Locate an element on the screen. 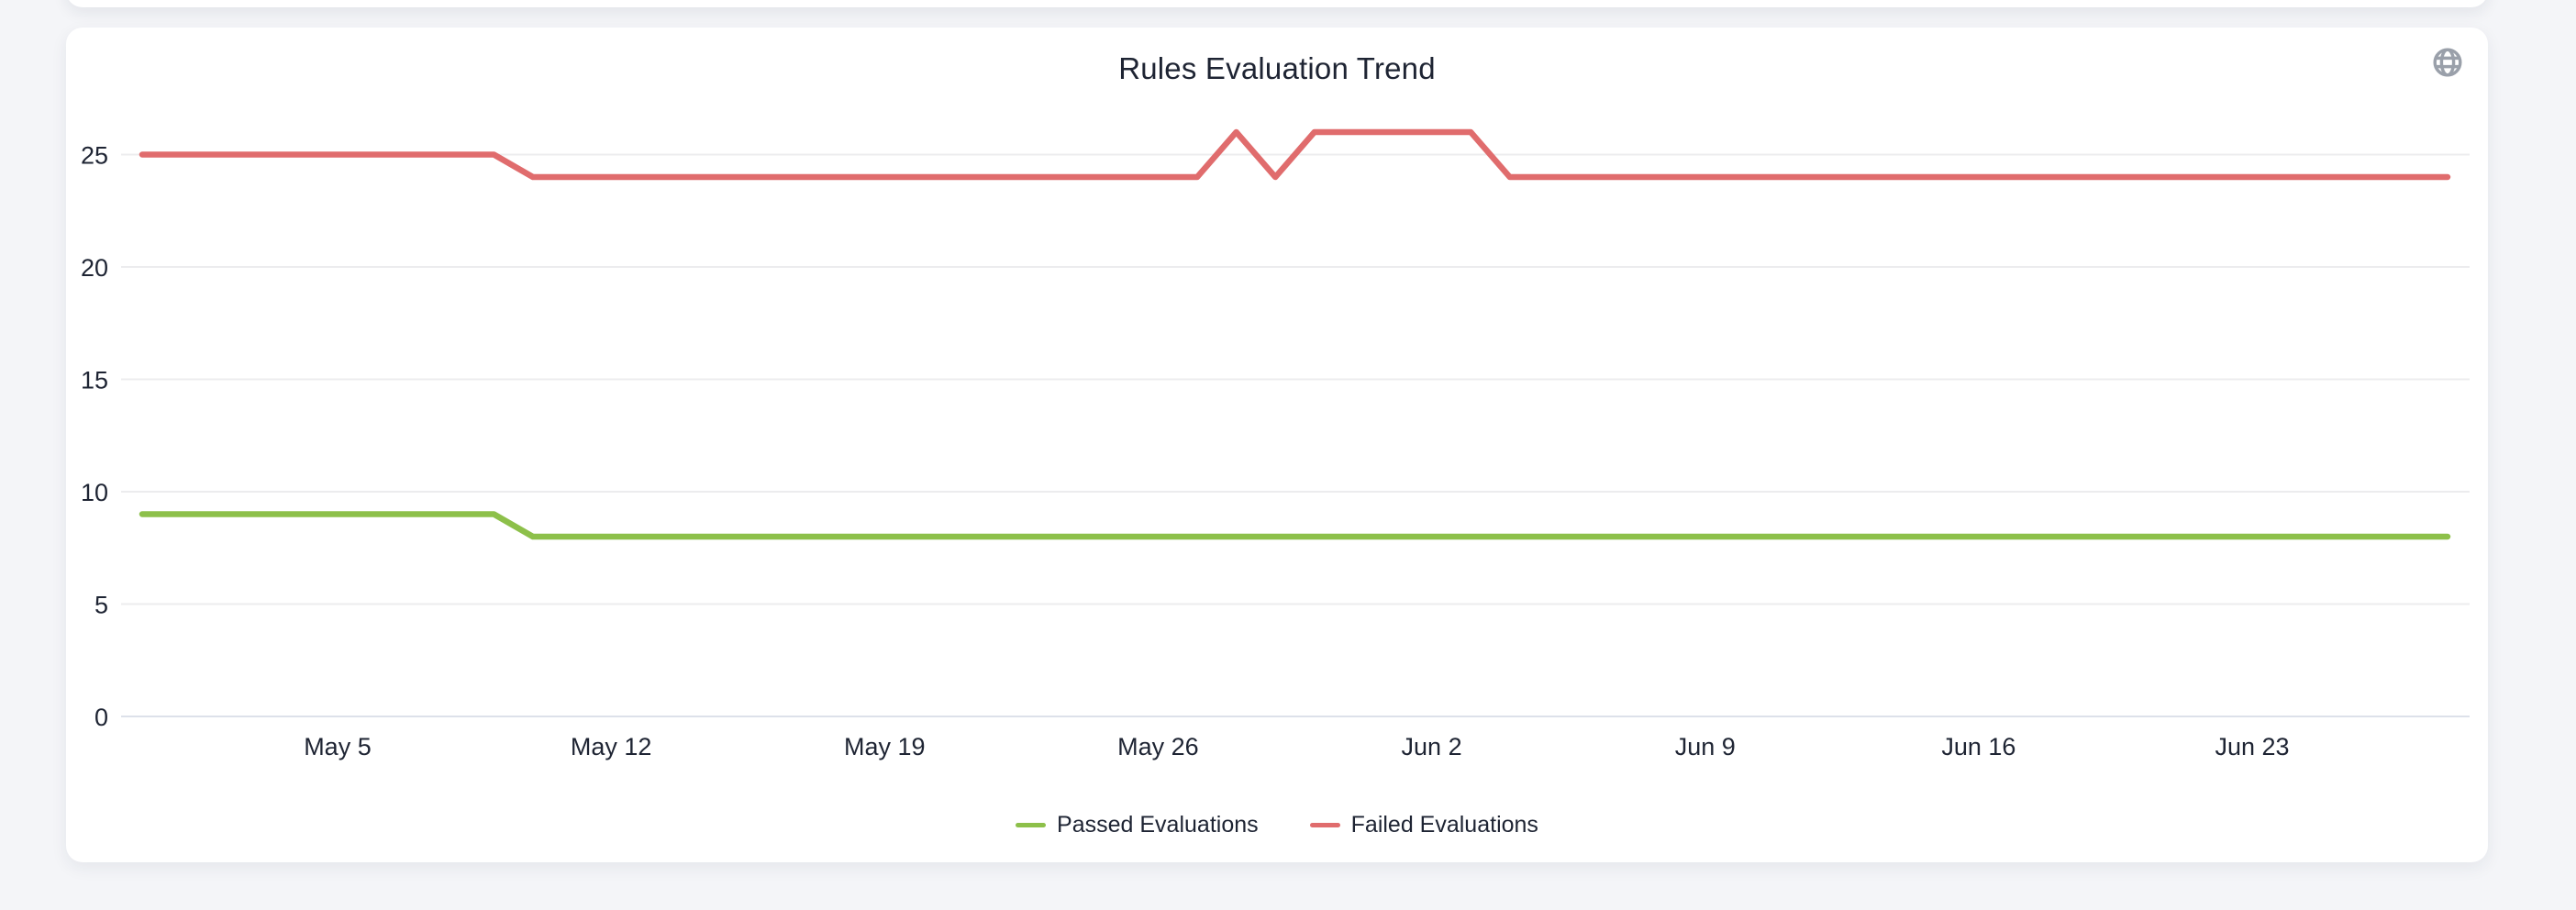 The image size is (2576, 910). legend-item-passed-evaluations: Passed Evaluations is located at coordinates (1137, 825).